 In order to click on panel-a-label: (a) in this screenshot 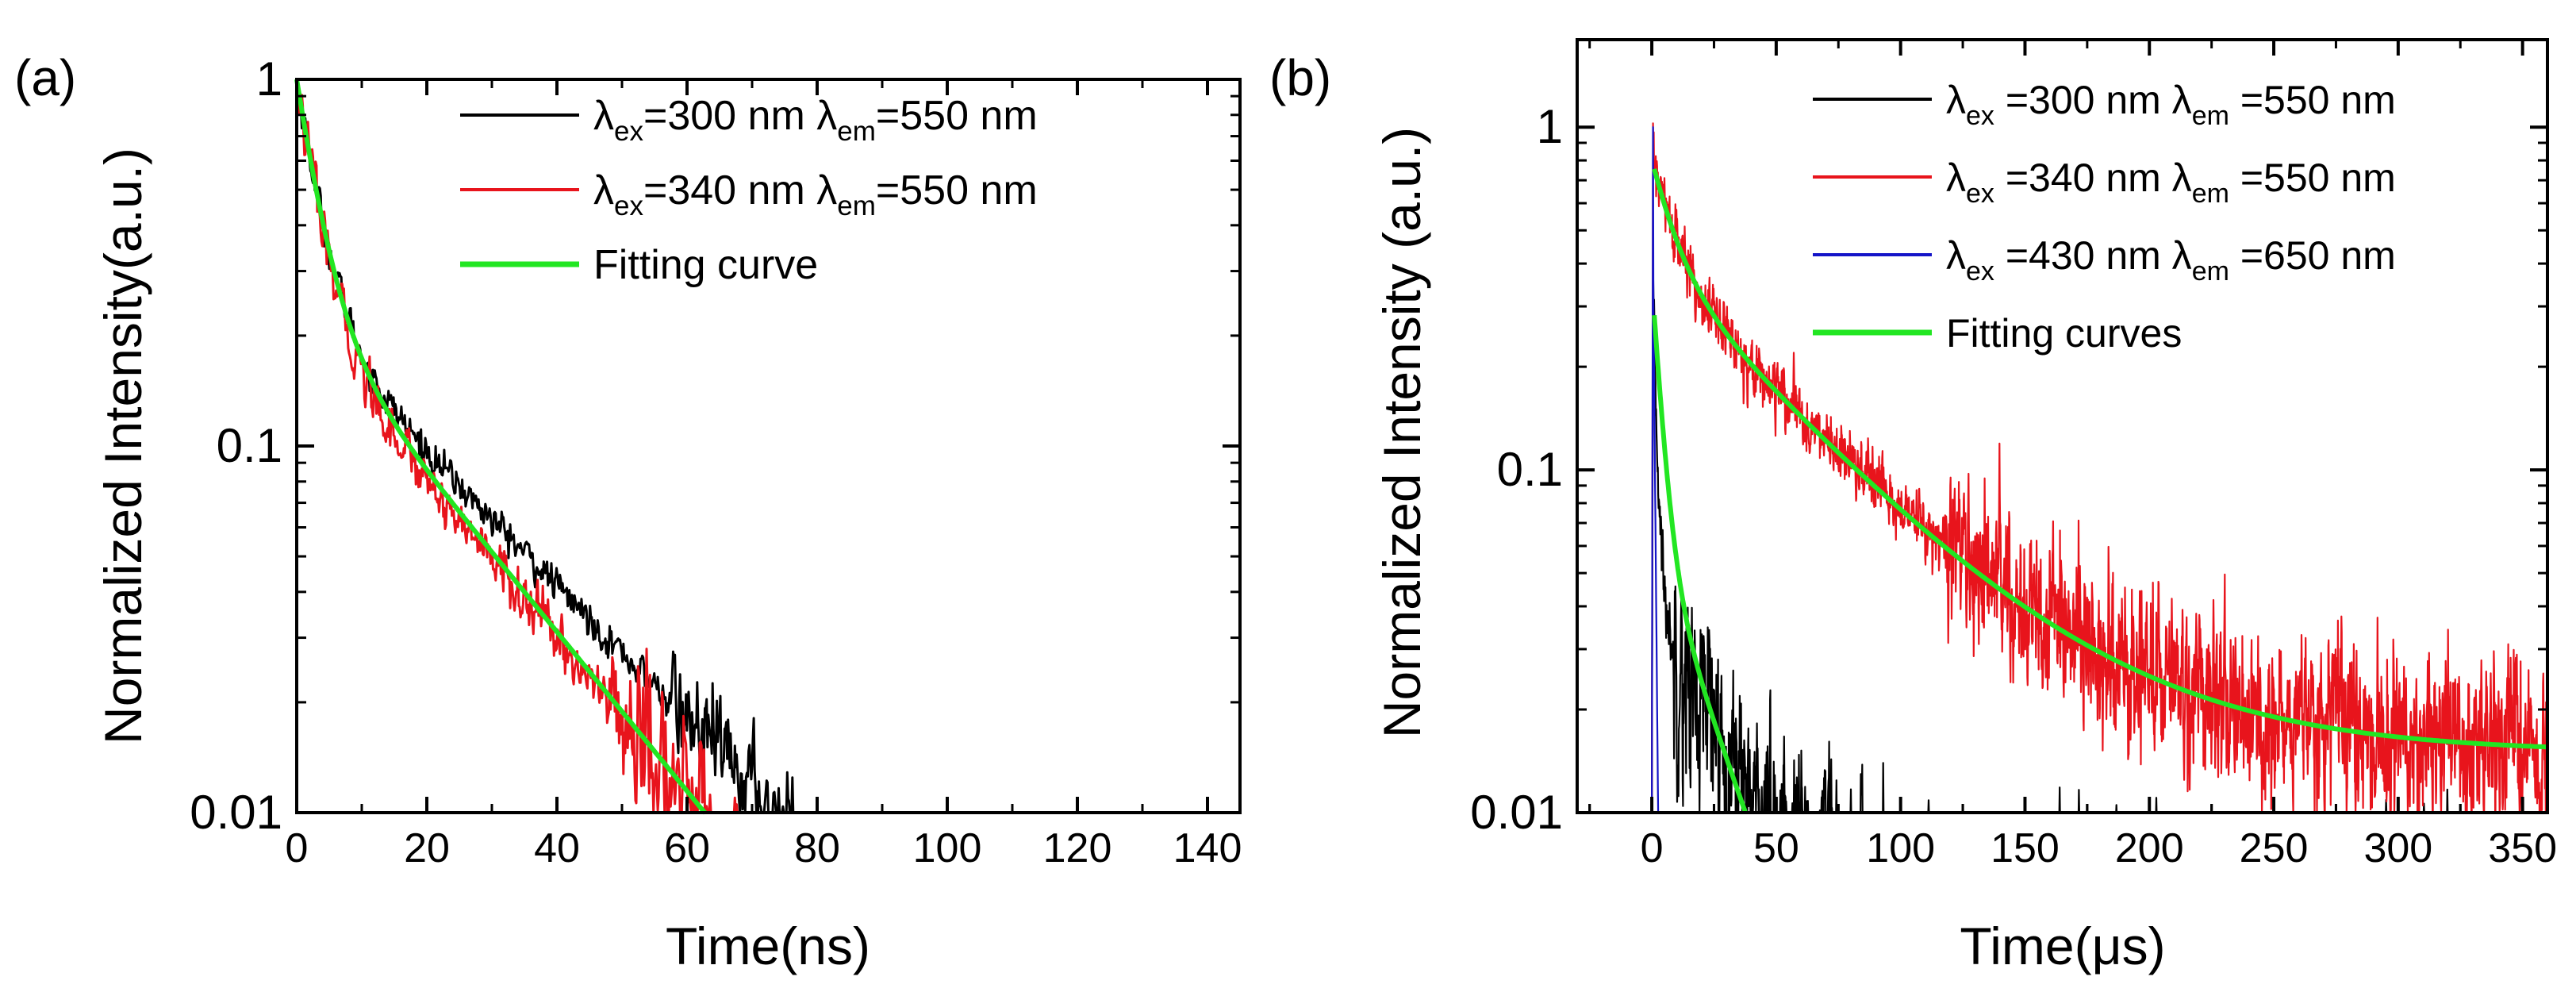, I will do `click(45, 77)`.